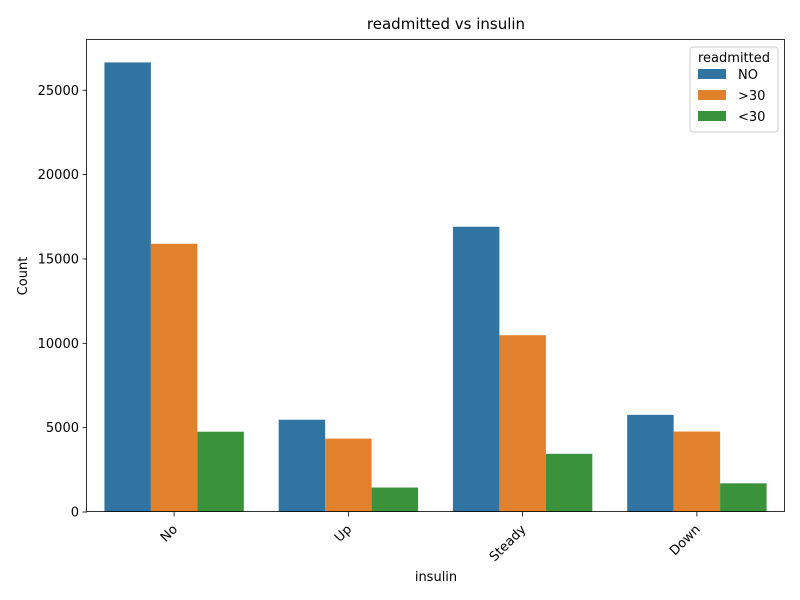 The width and height of the screenshot is (800, 600). I want to click on y-tick-label: 15000, so click(58, 259).